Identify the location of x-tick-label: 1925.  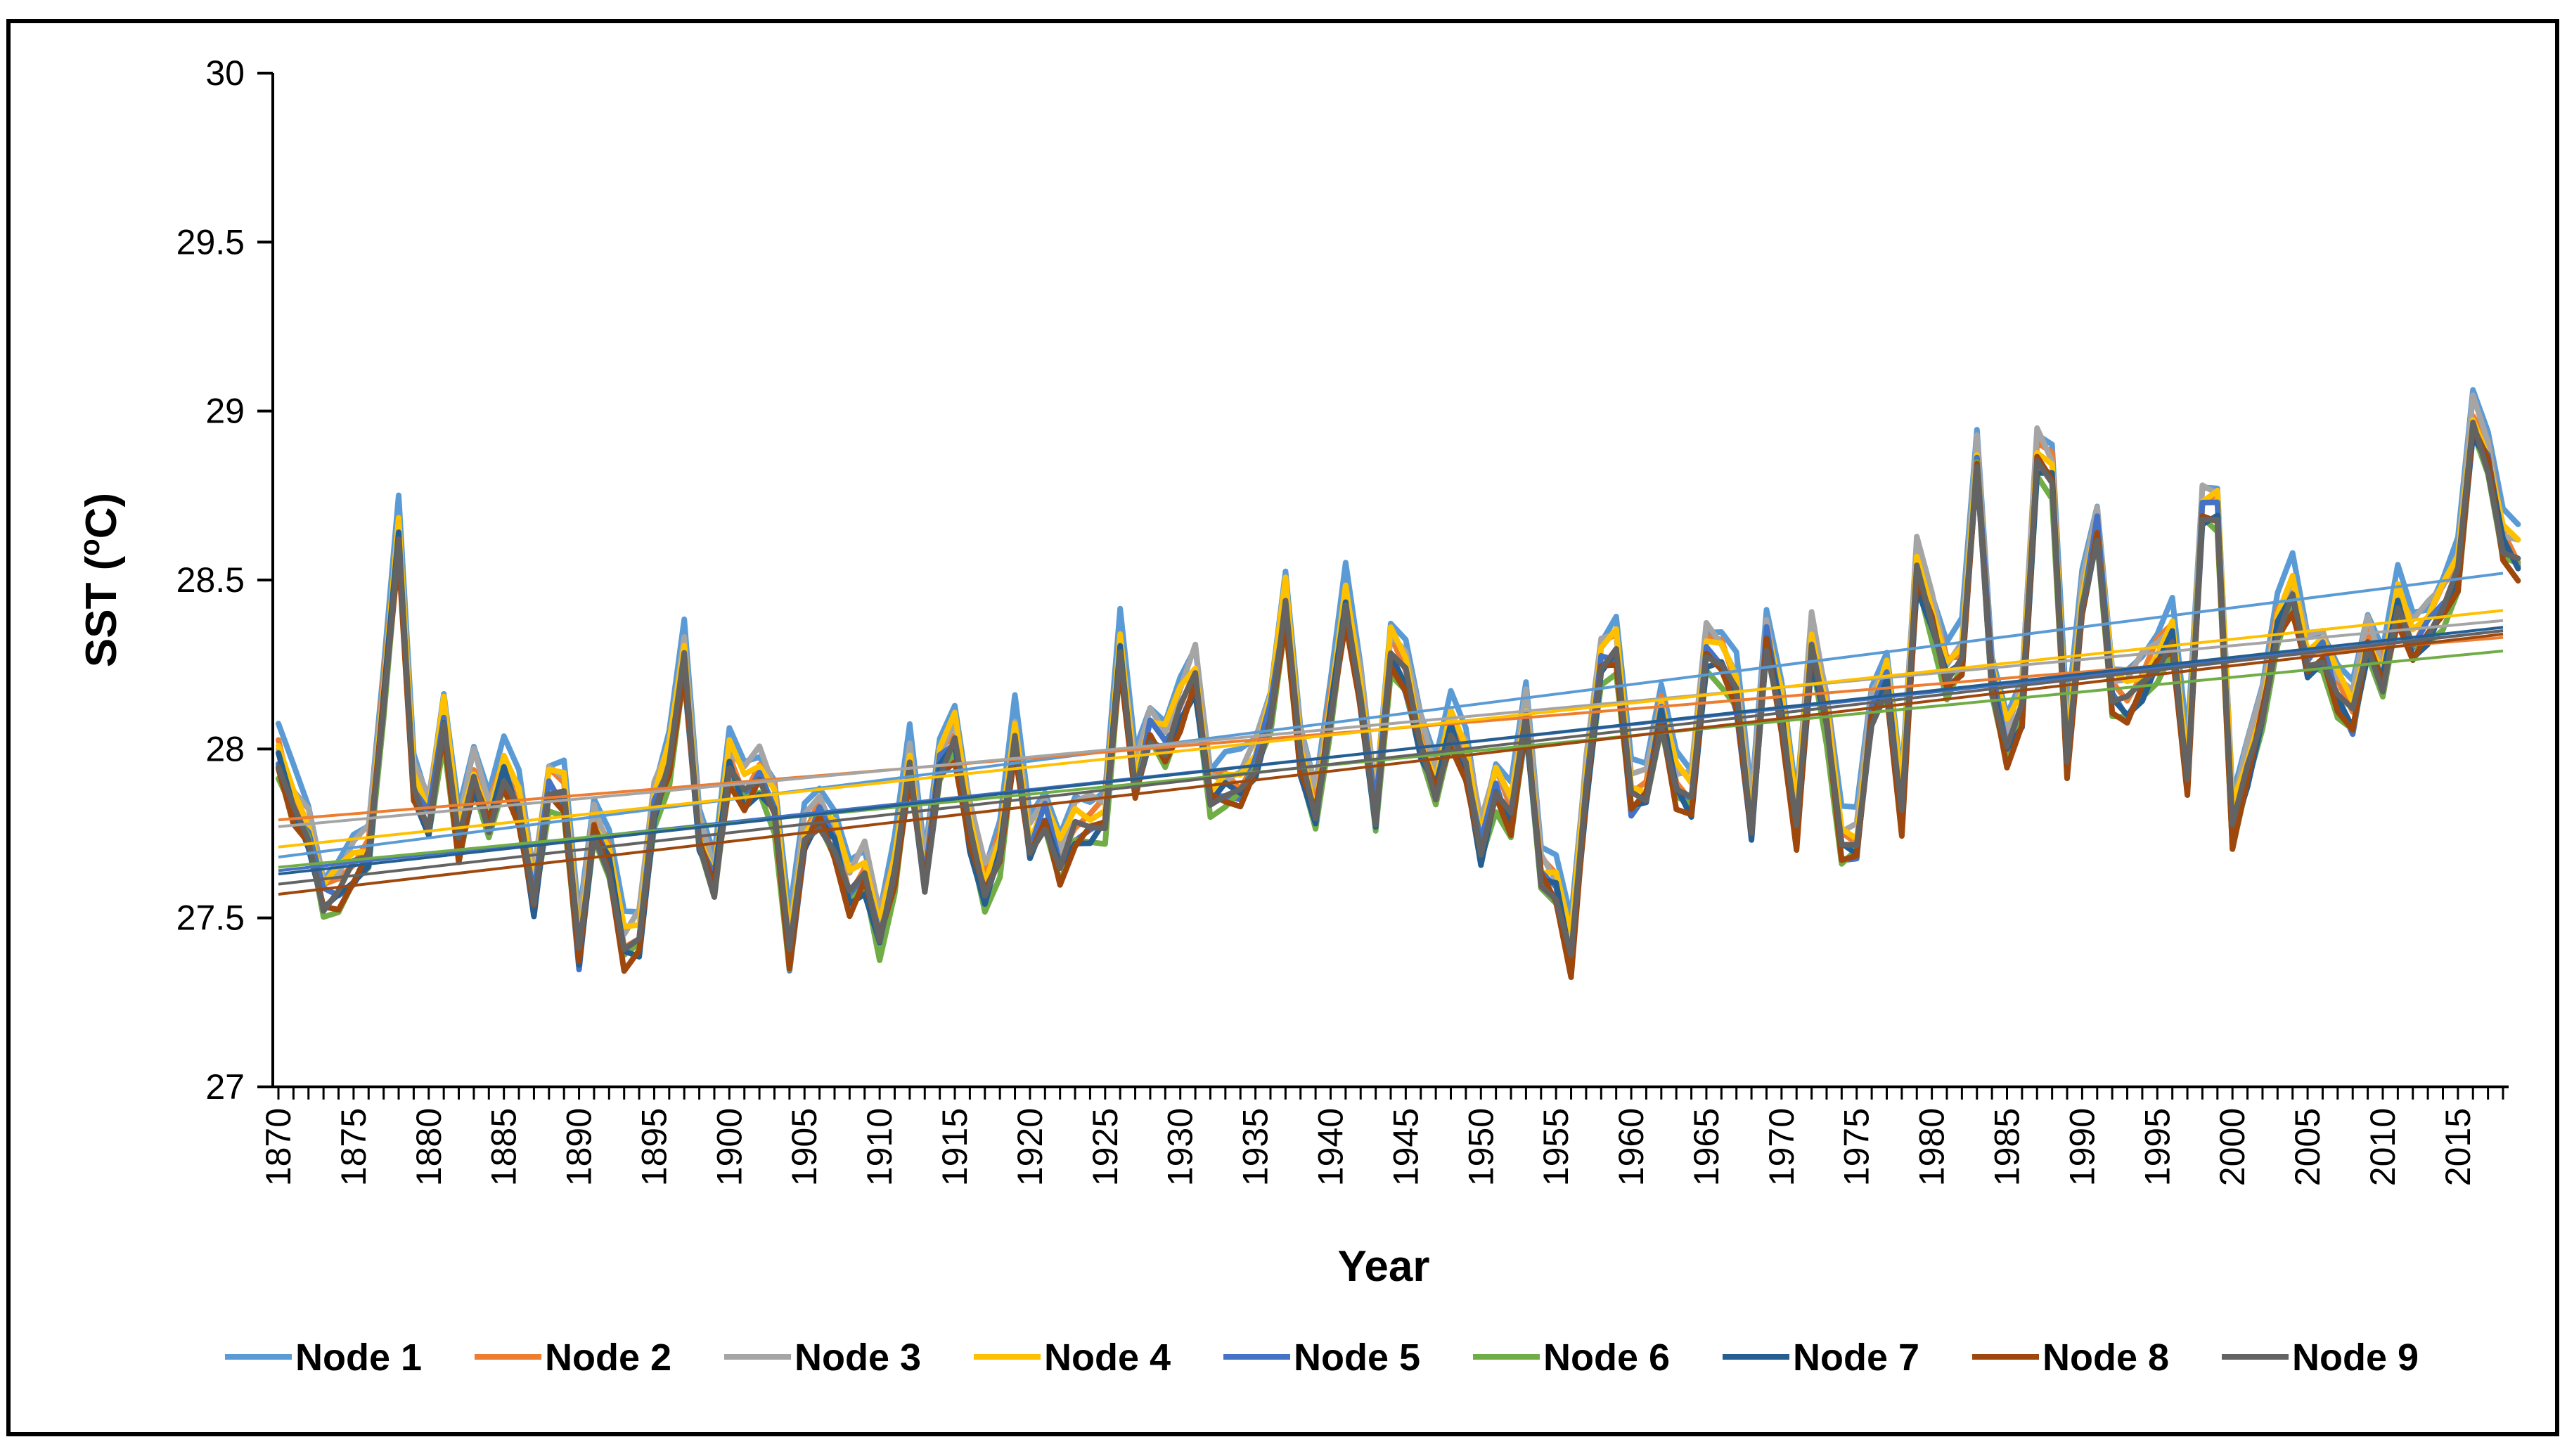
(1105, 1147).